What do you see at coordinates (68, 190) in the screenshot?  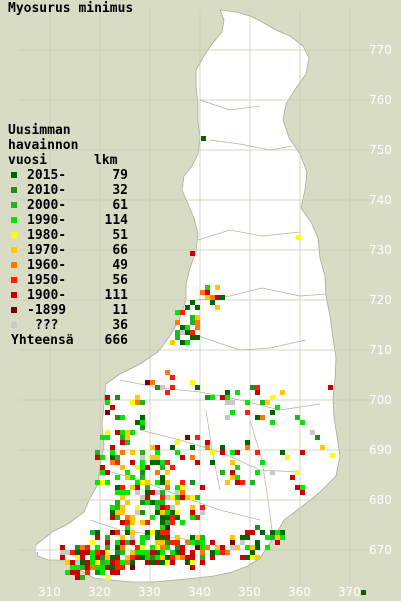 I see `legend-item: 2010- 32` at bounding box center [68, 190].